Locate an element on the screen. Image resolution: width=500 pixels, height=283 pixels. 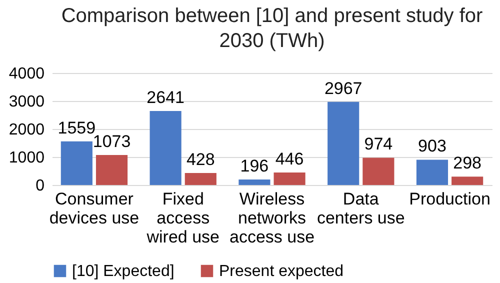
data-label: 196 is located at coordinates (254, 166).